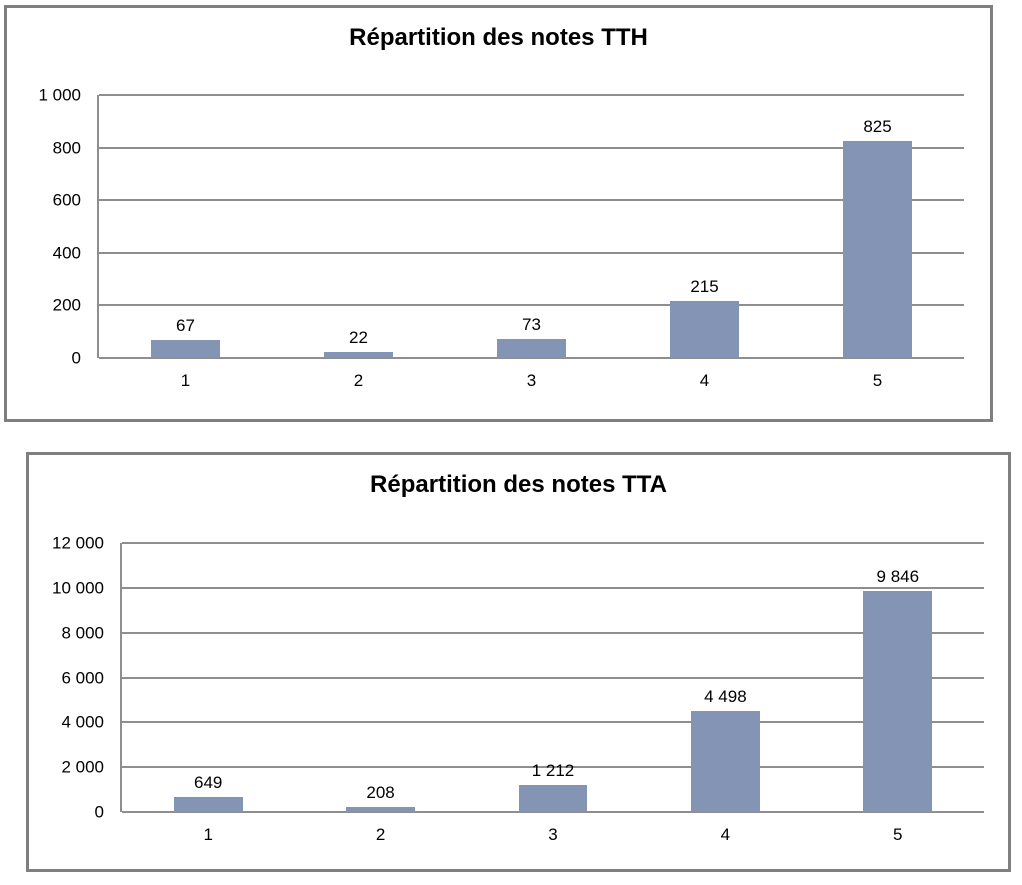 This screenshot has height=885, width=1022. What do you see at coordinates (59, 95) in the screenshot?
I see `y-axis-tick-label: 1 000` at bounding box center [59, 95].